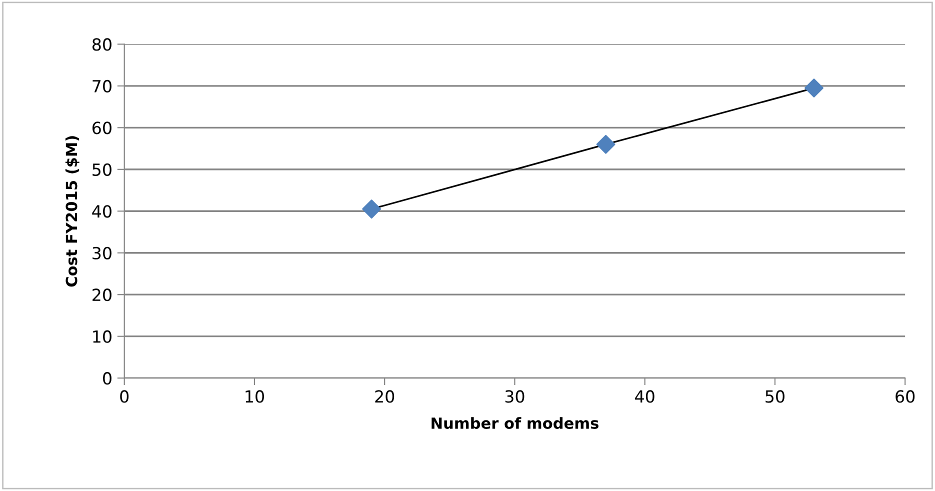 The width and height of the screenshot is (935, 491). Describe the element at coordinates (255, 396) in the screenshot. I see `x-tick-label: 10` at that location.